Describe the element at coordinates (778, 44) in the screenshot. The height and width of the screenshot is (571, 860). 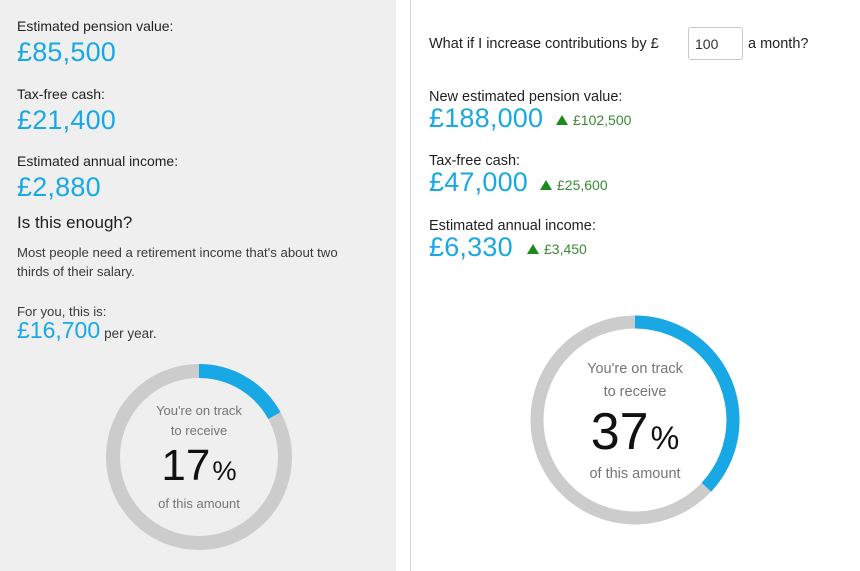
I see `contribution-suffix: a month?` at that location.